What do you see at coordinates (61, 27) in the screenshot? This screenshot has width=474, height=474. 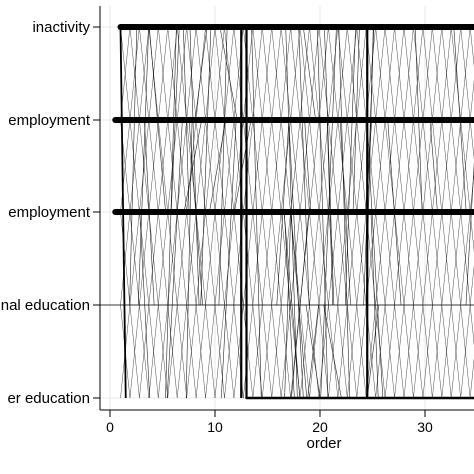 I see `y-category-label: inactivity` at bounding box center [61, 27].